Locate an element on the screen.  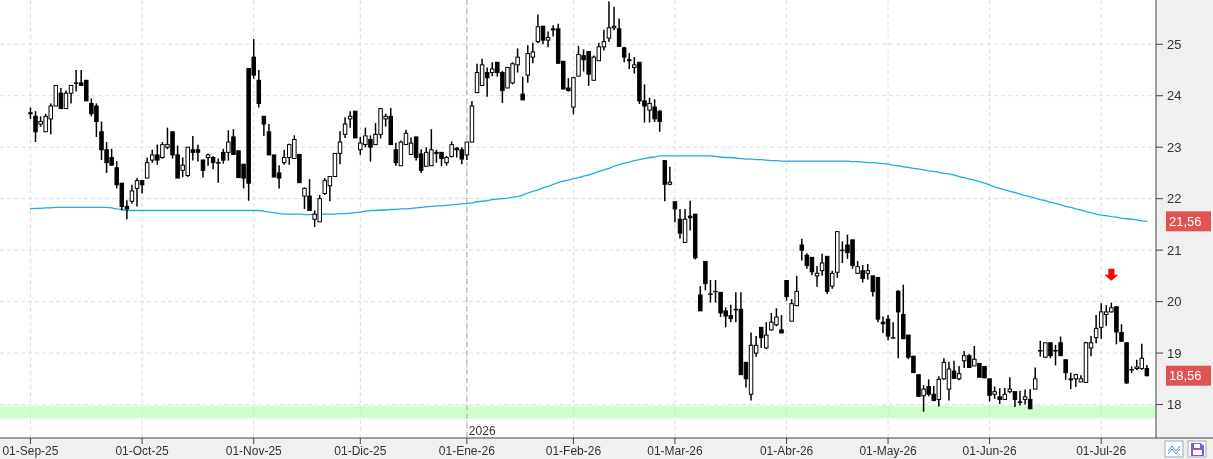
text: 18,56 is located at coordinates (1185, 376).